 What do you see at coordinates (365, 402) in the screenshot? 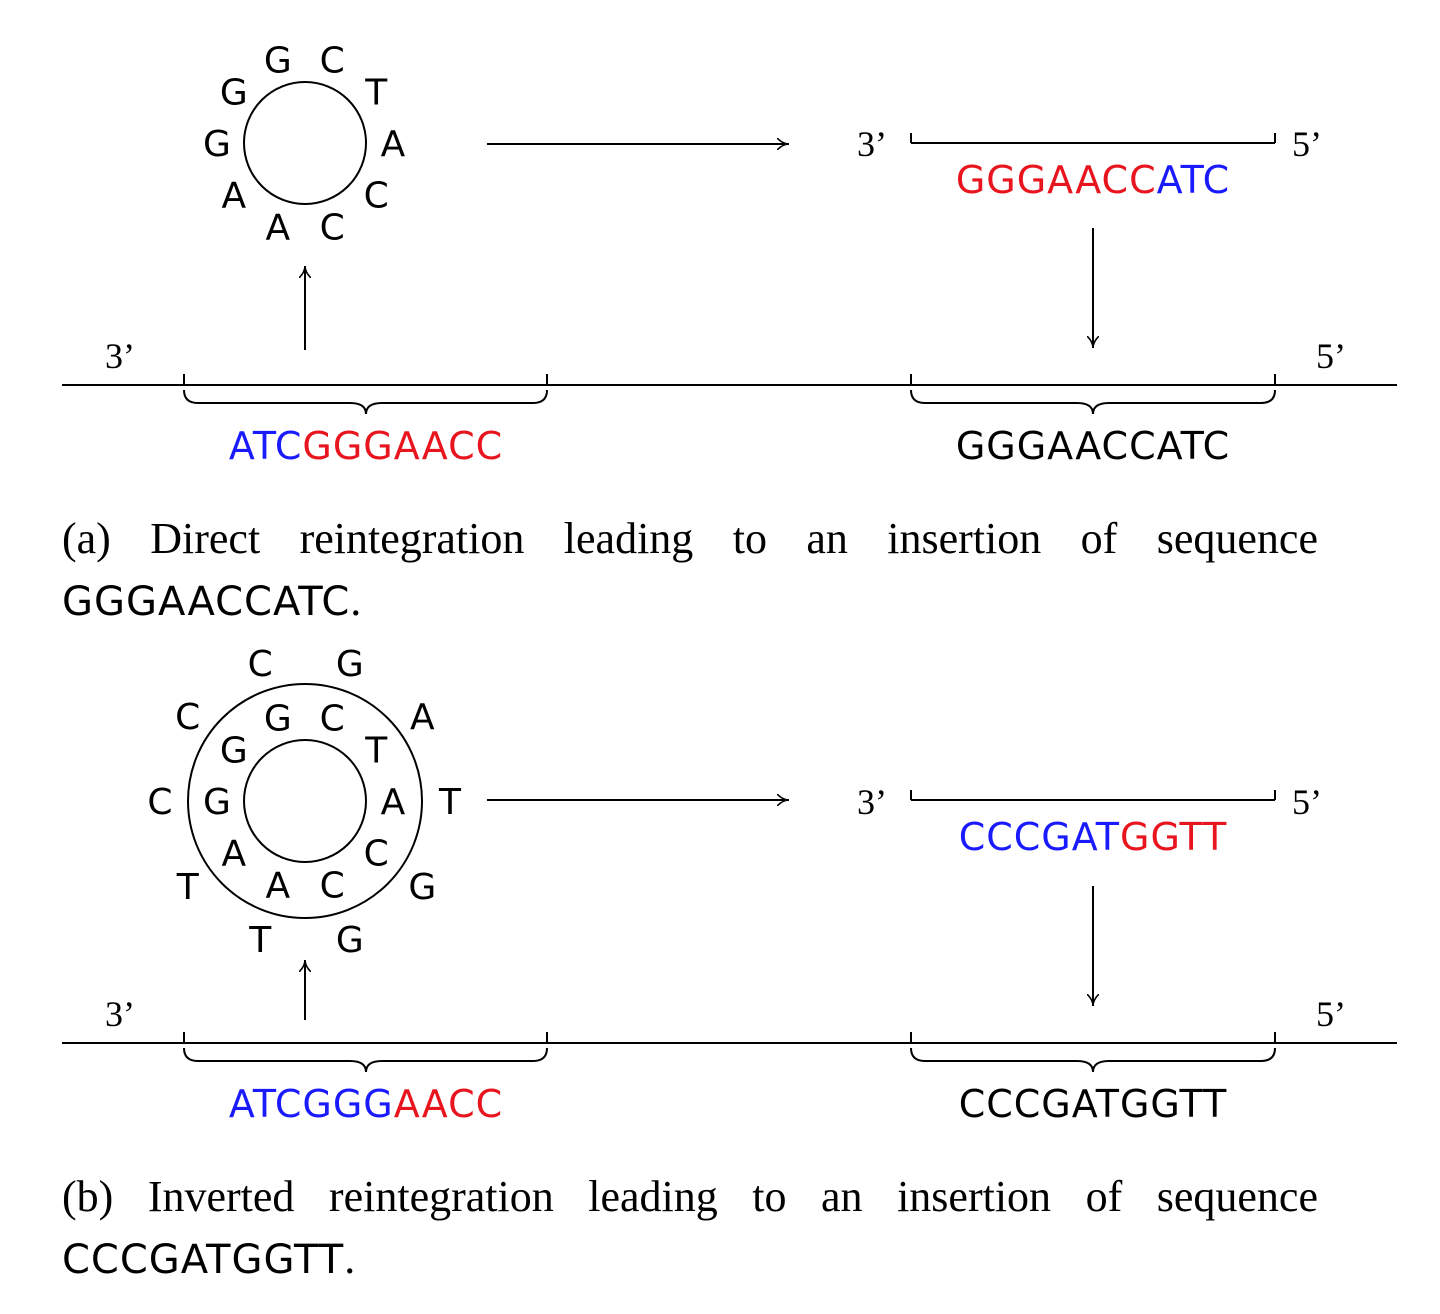
I see `excision-brace-a` at bounding box center [365, 402].